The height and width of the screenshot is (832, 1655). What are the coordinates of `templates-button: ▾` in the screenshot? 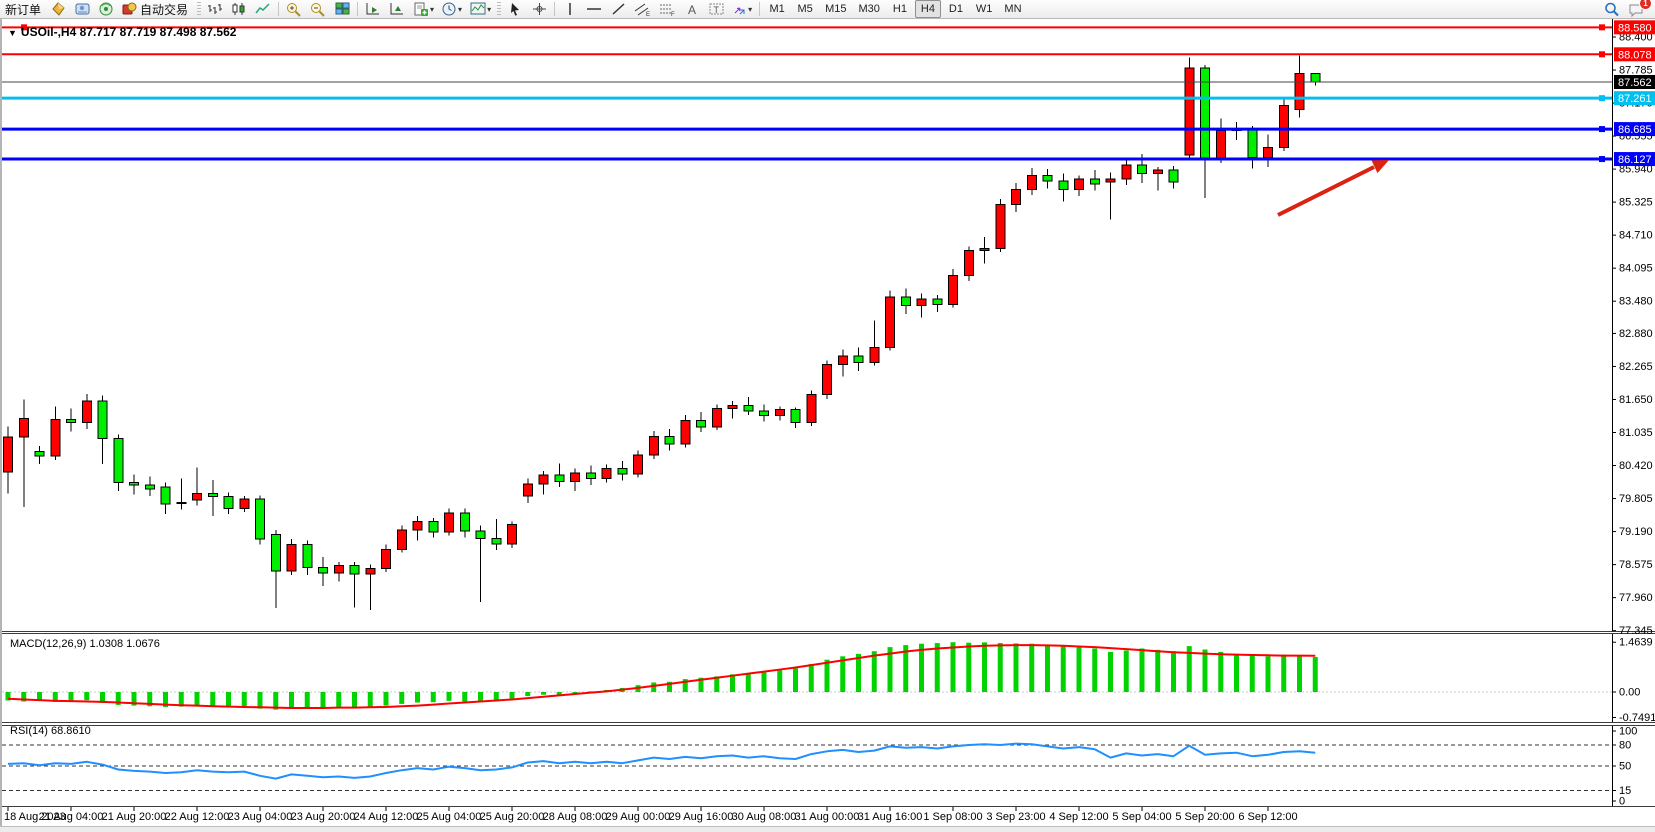 It's located at (480, 9).